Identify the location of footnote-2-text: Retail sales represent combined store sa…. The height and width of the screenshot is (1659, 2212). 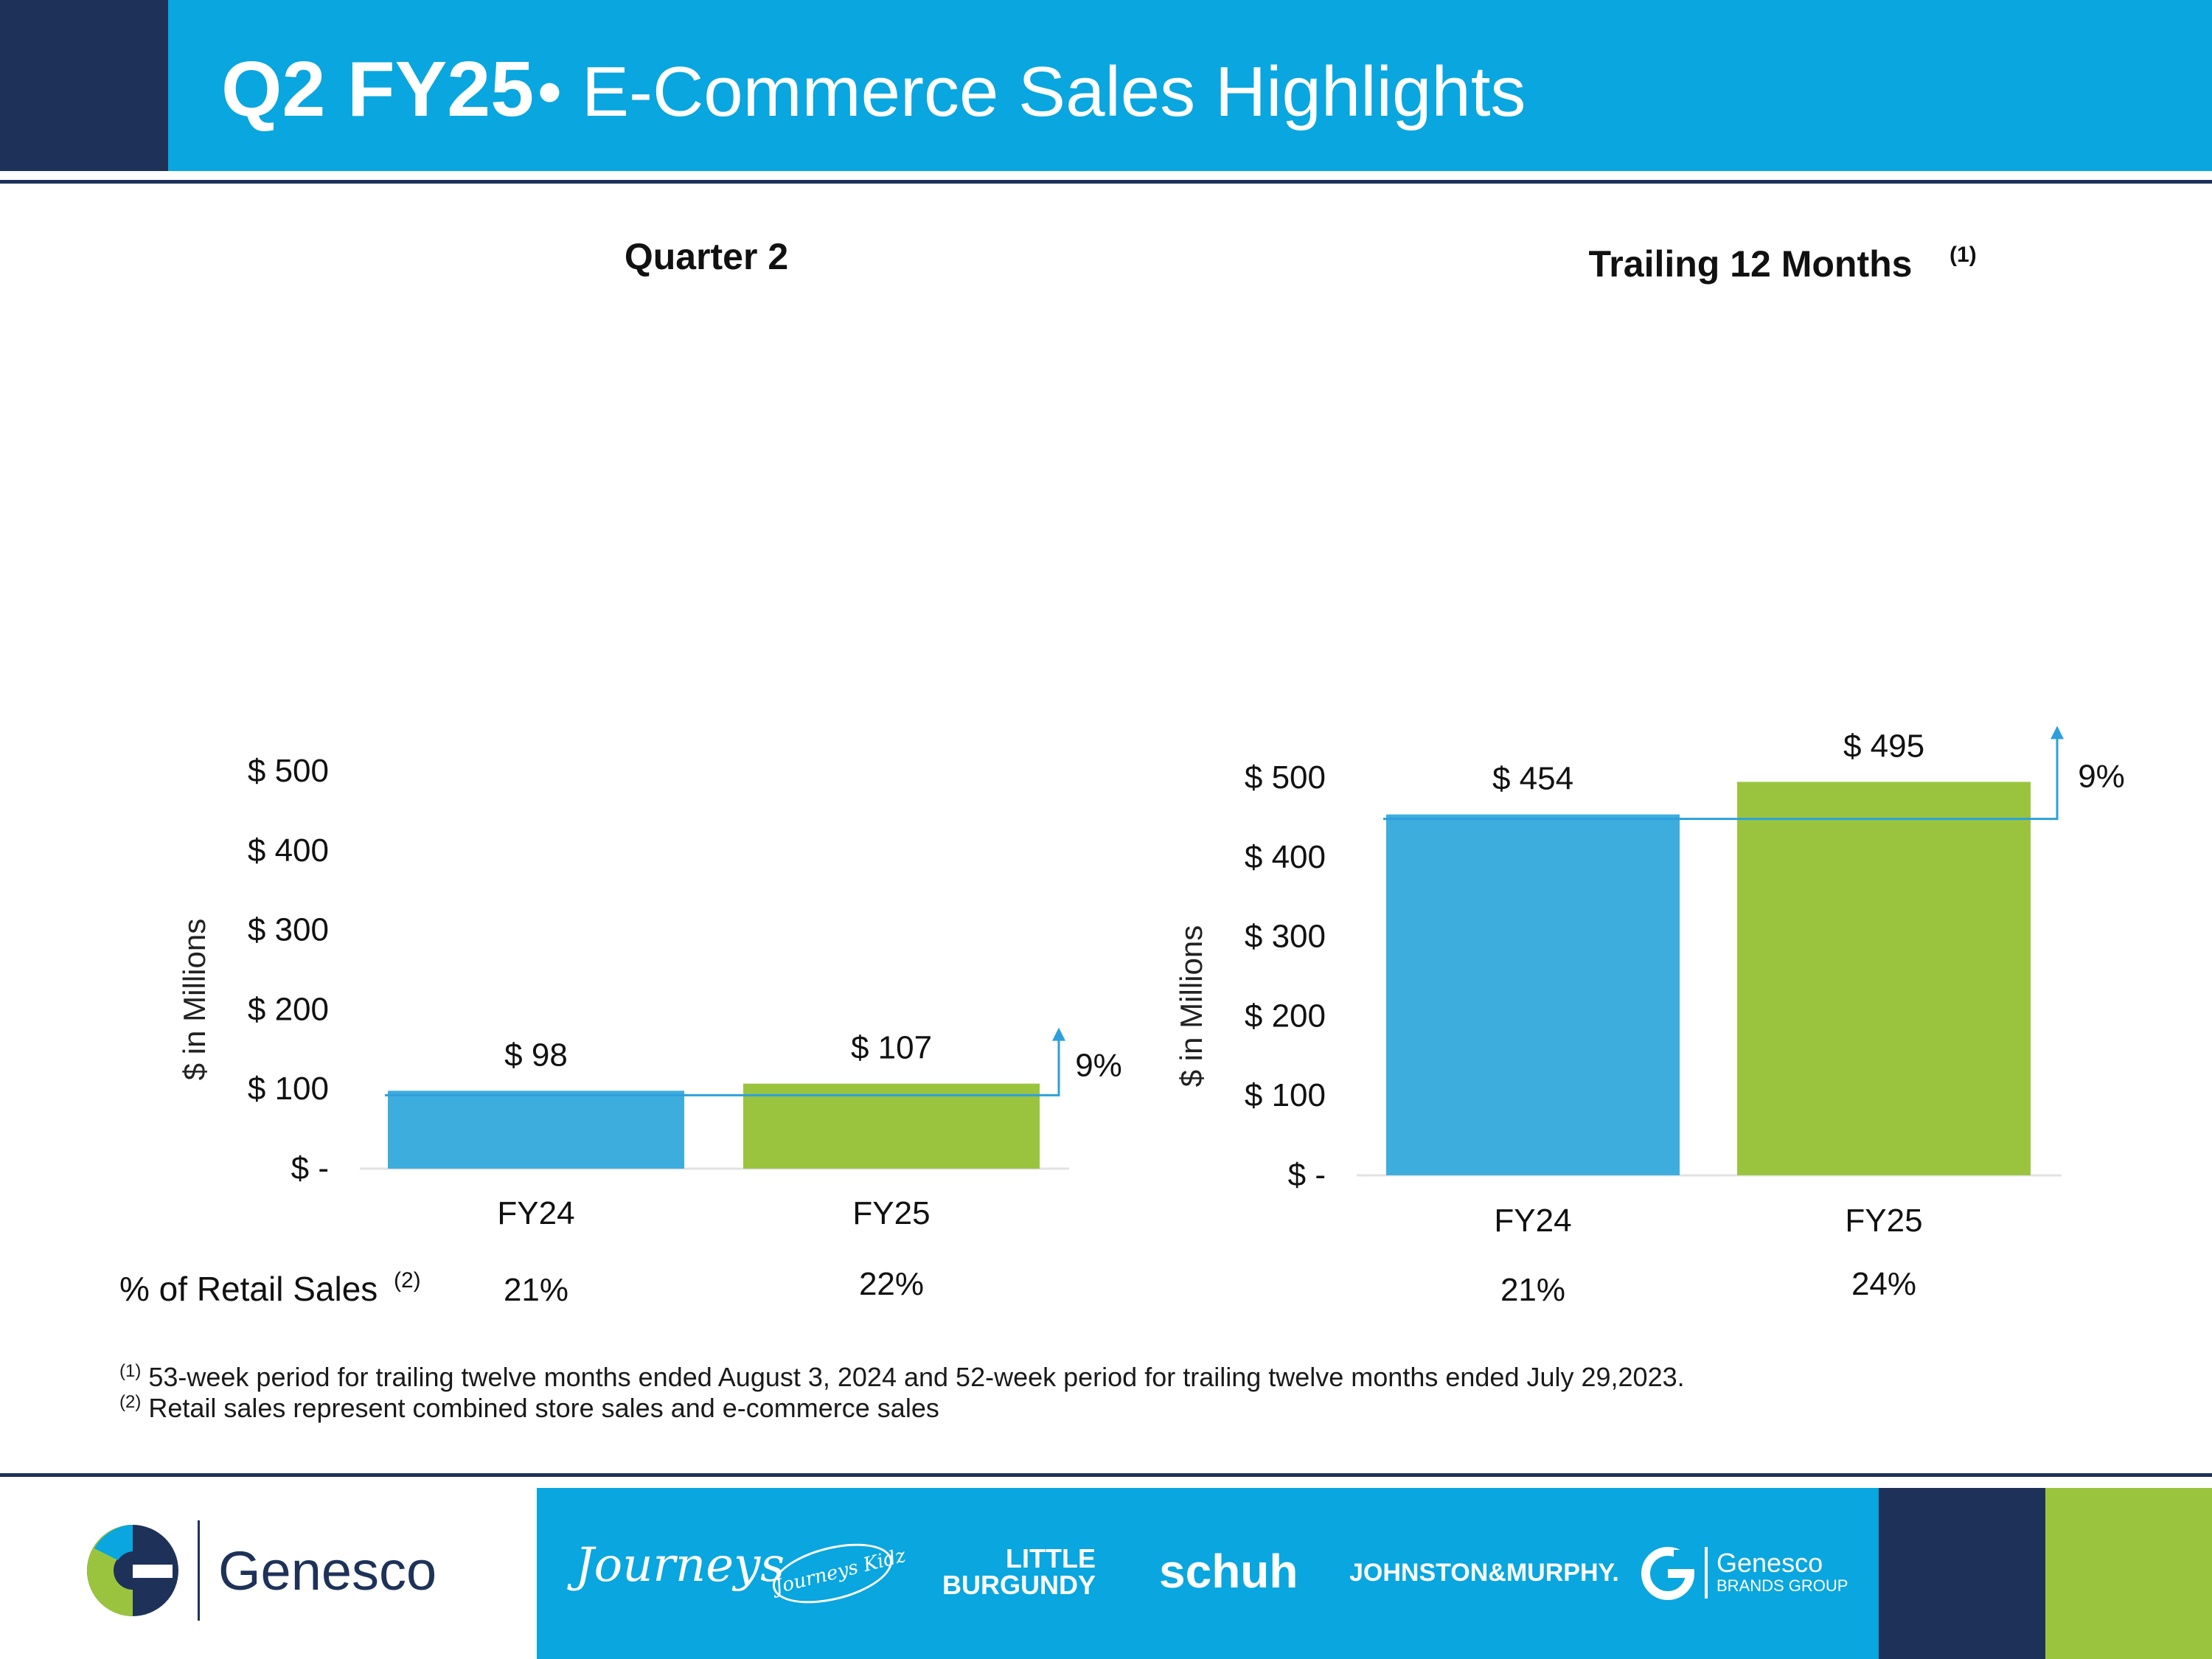
(540, 1408).